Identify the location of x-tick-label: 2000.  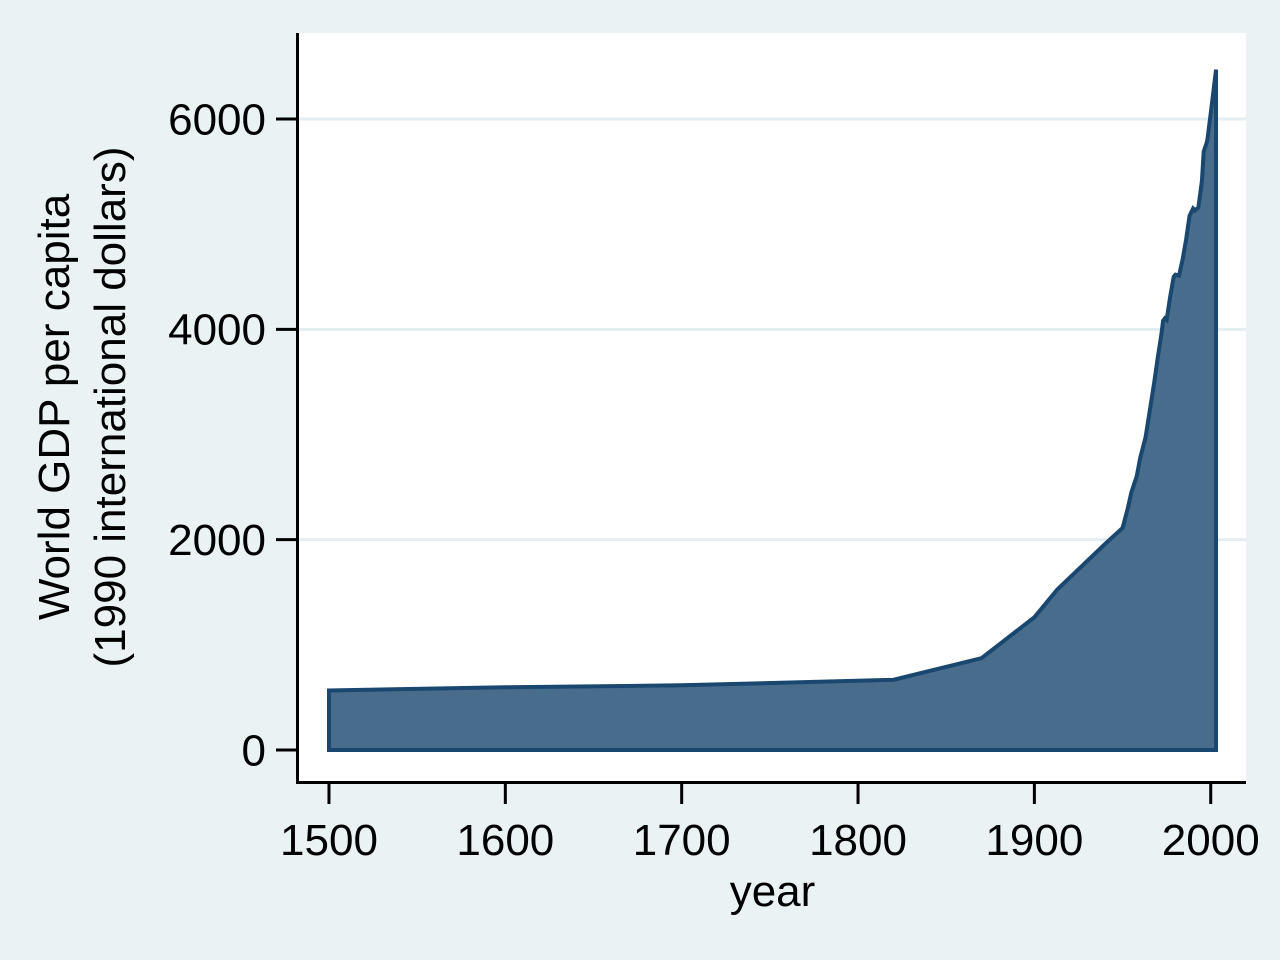
(1211, 840).